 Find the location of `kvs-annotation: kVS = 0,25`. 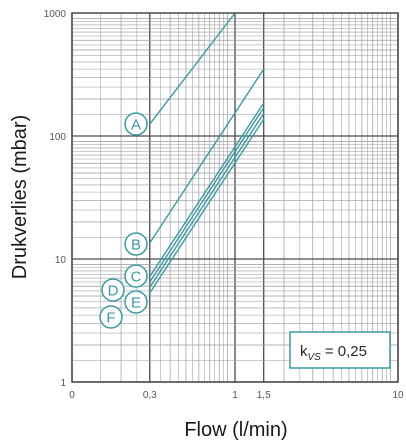

kvs-annotation: kVS = 0,25 is located at coordinates (340, 350).